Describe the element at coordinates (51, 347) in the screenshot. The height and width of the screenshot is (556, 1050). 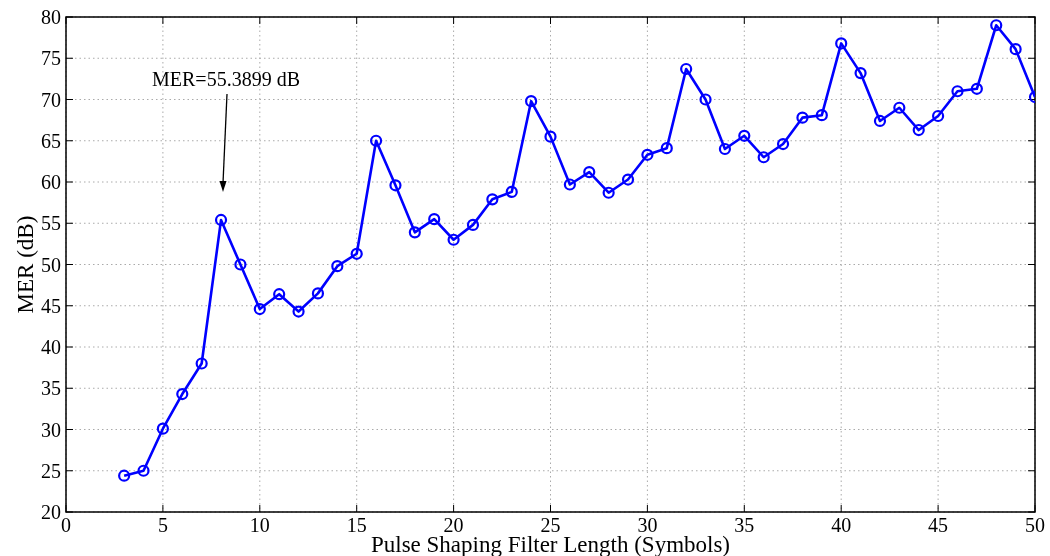
I see `y-tick-label: 40` at that location.